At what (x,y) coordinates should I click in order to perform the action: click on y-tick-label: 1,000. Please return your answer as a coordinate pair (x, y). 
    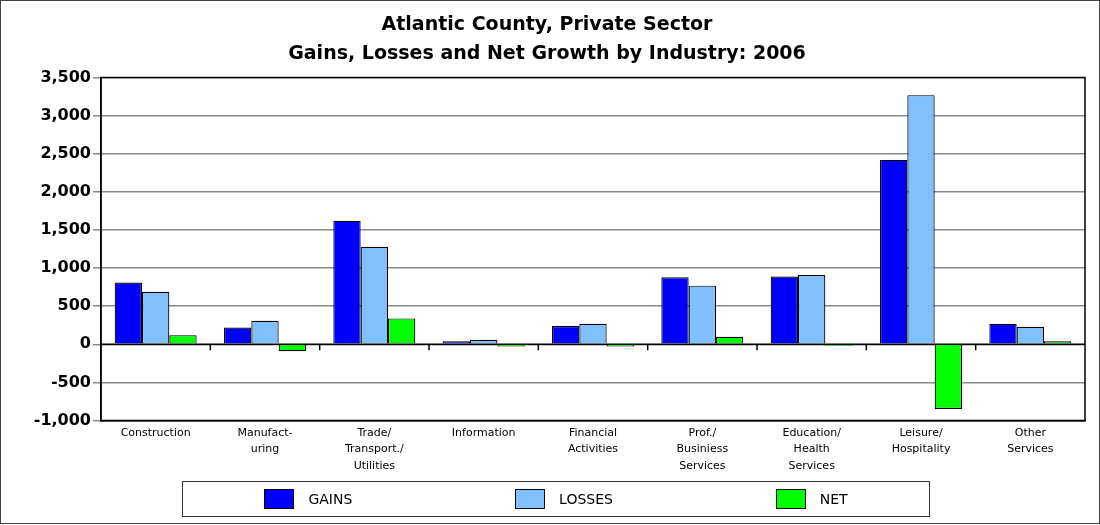
    Looking at the image, I should click on (65, 267).